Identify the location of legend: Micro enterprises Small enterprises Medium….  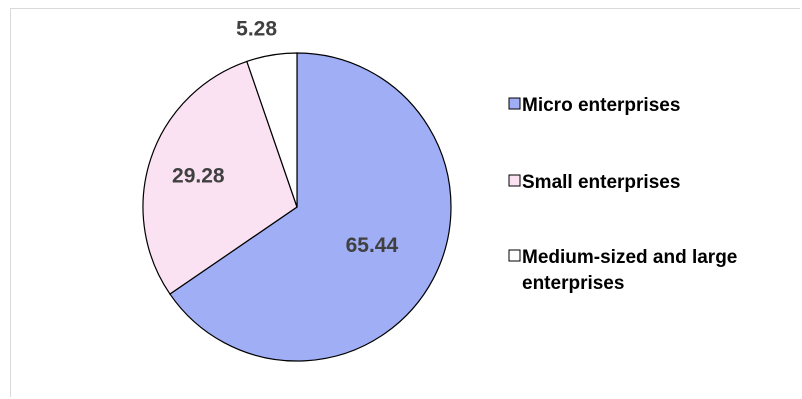
(622, 194).